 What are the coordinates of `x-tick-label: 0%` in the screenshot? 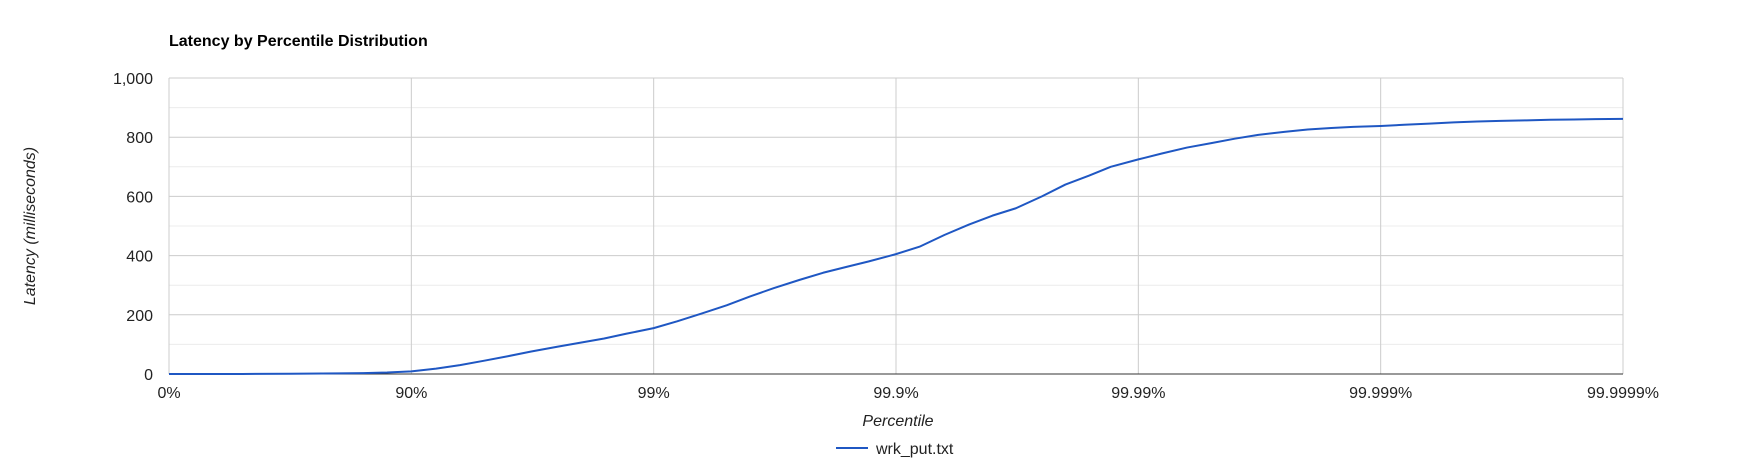 It's located at (168, 393).